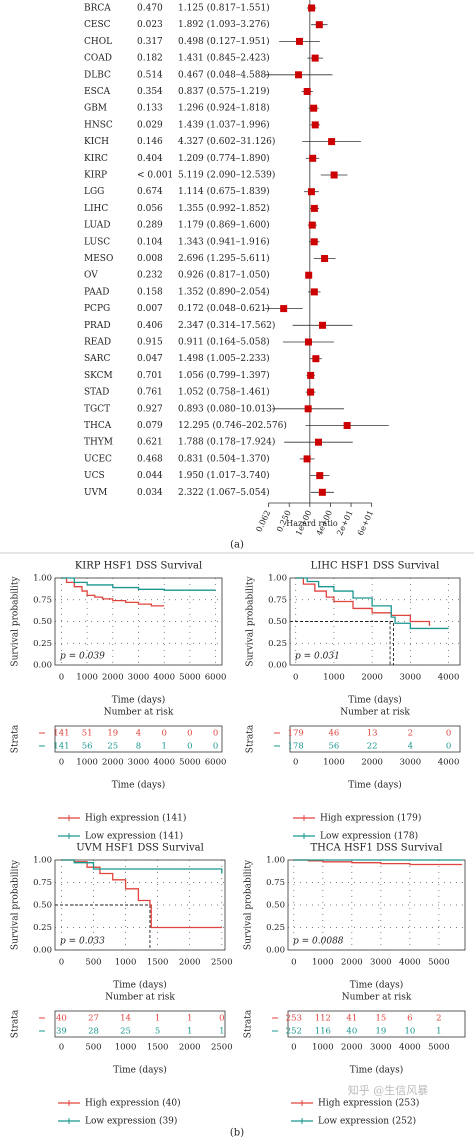 This screenshot has width=474, height=1140. Describe the element at coordinates (112, 734) in the screenshot. I see `risk-count: 19` at that location.